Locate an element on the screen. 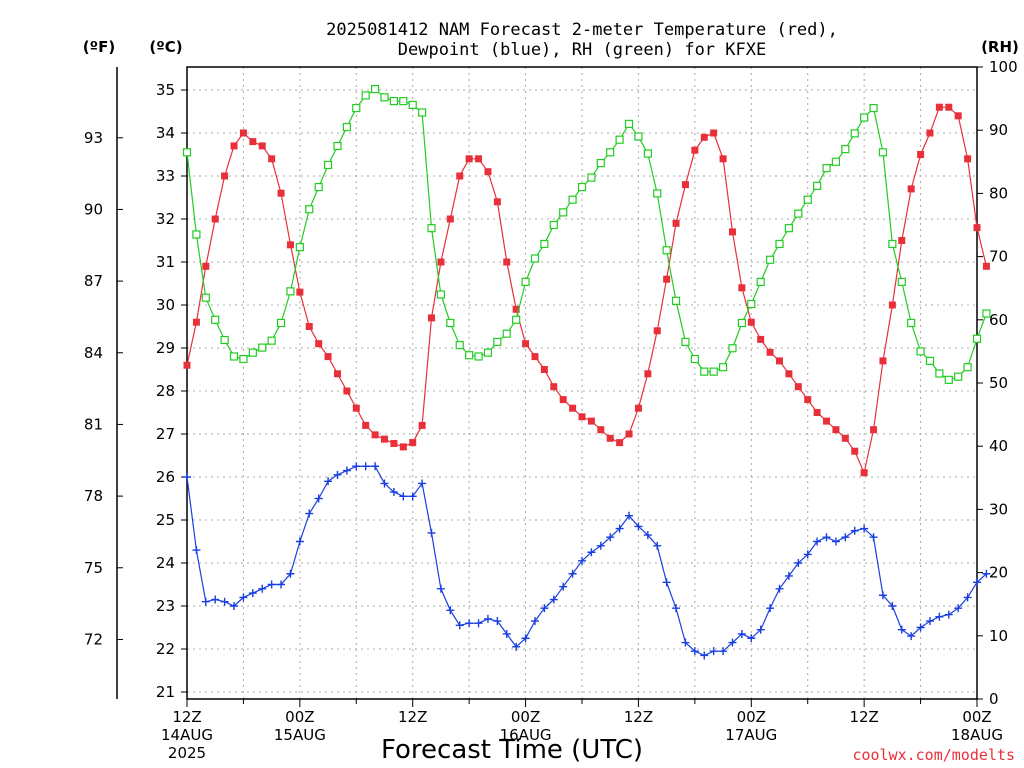 The height and width of the screenshot is (768, 1024). celsius-tick-label: 27 is located at coordinates (165, 434).